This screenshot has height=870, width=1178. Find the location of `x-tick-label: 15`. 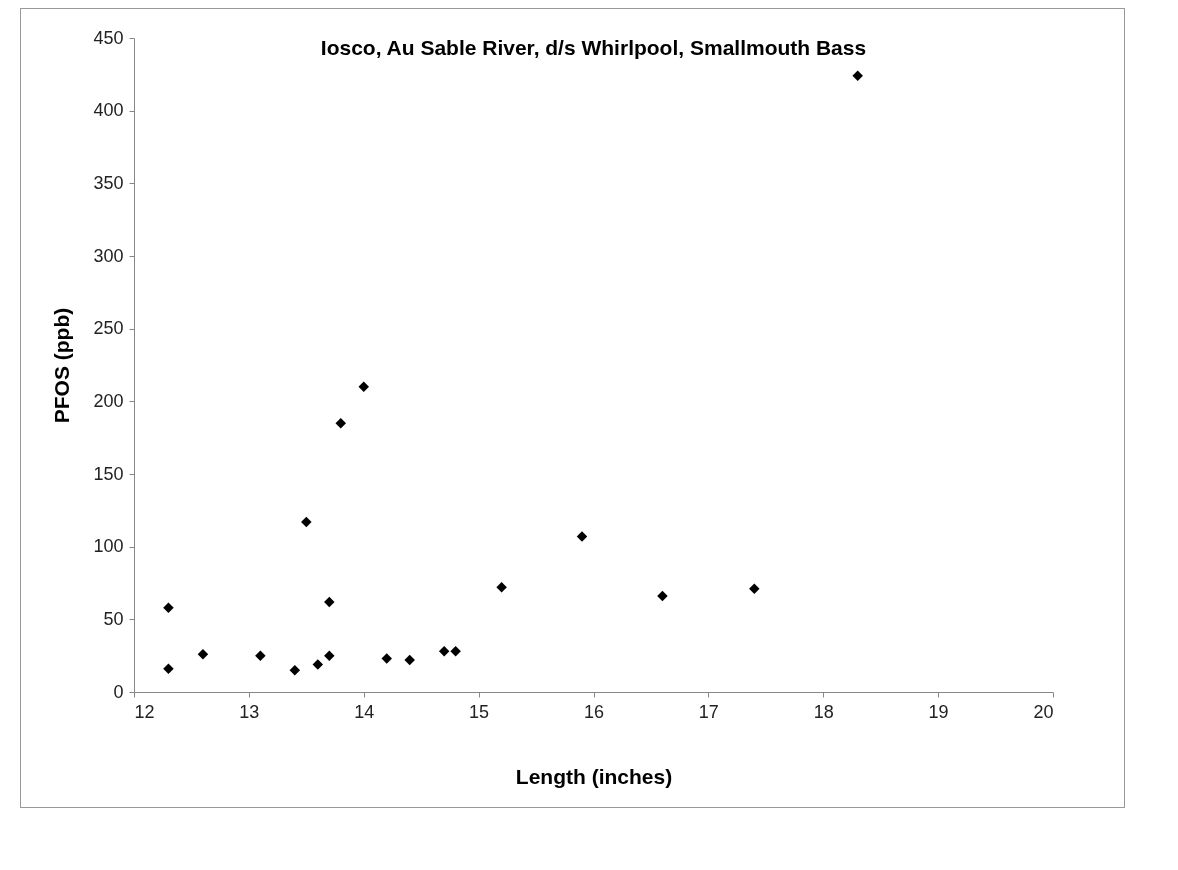

x-tick-label: 15 is located at coordinates (479, 711).